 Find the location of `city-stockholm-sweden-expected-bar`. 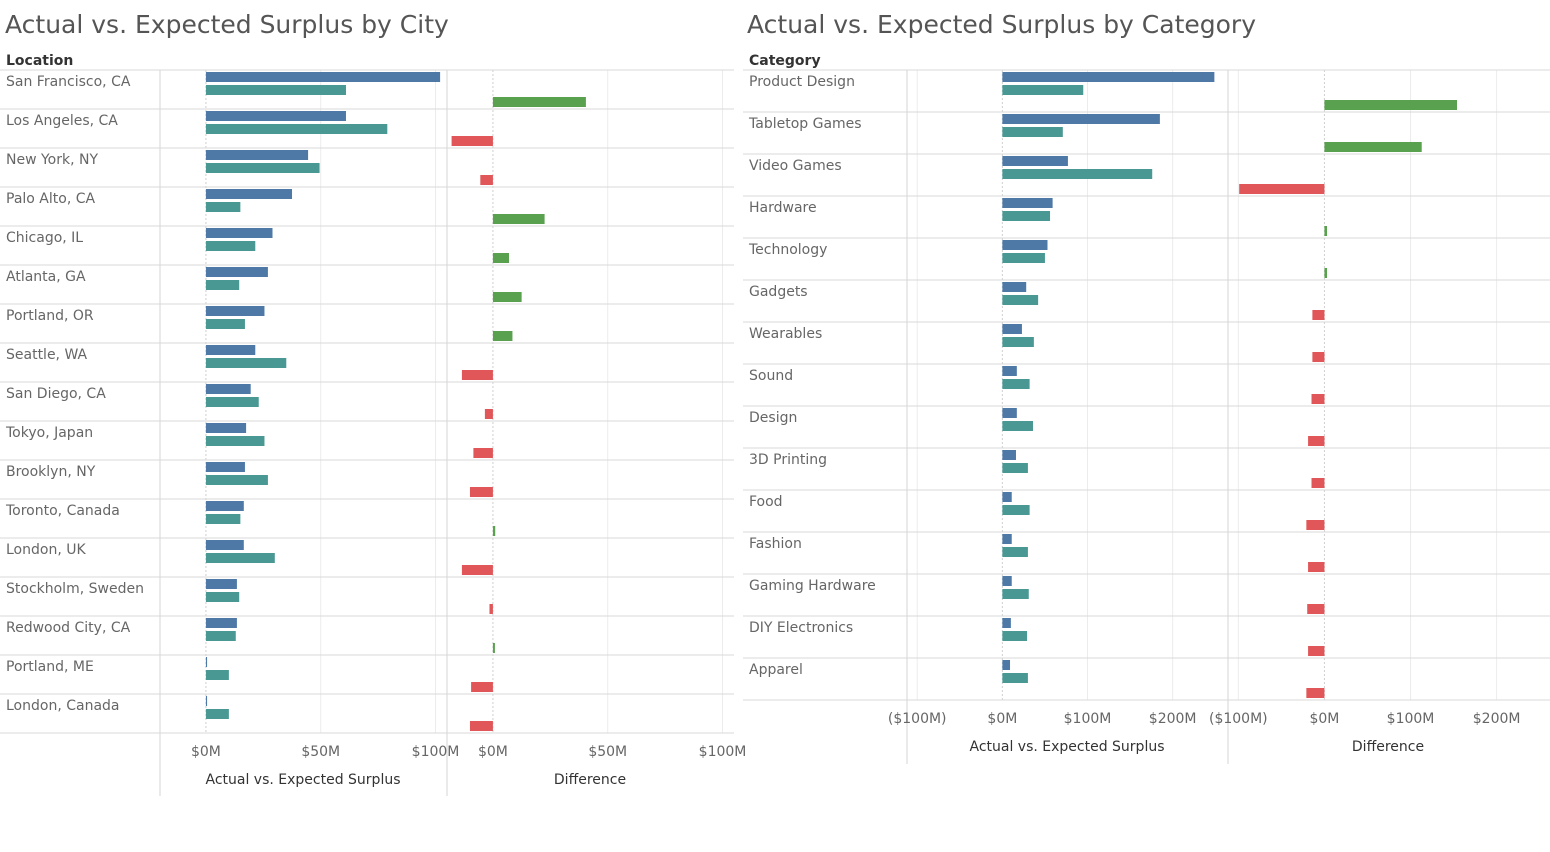

city-stockholm-sweden-expected-bar is located at coordinates (222, 597).